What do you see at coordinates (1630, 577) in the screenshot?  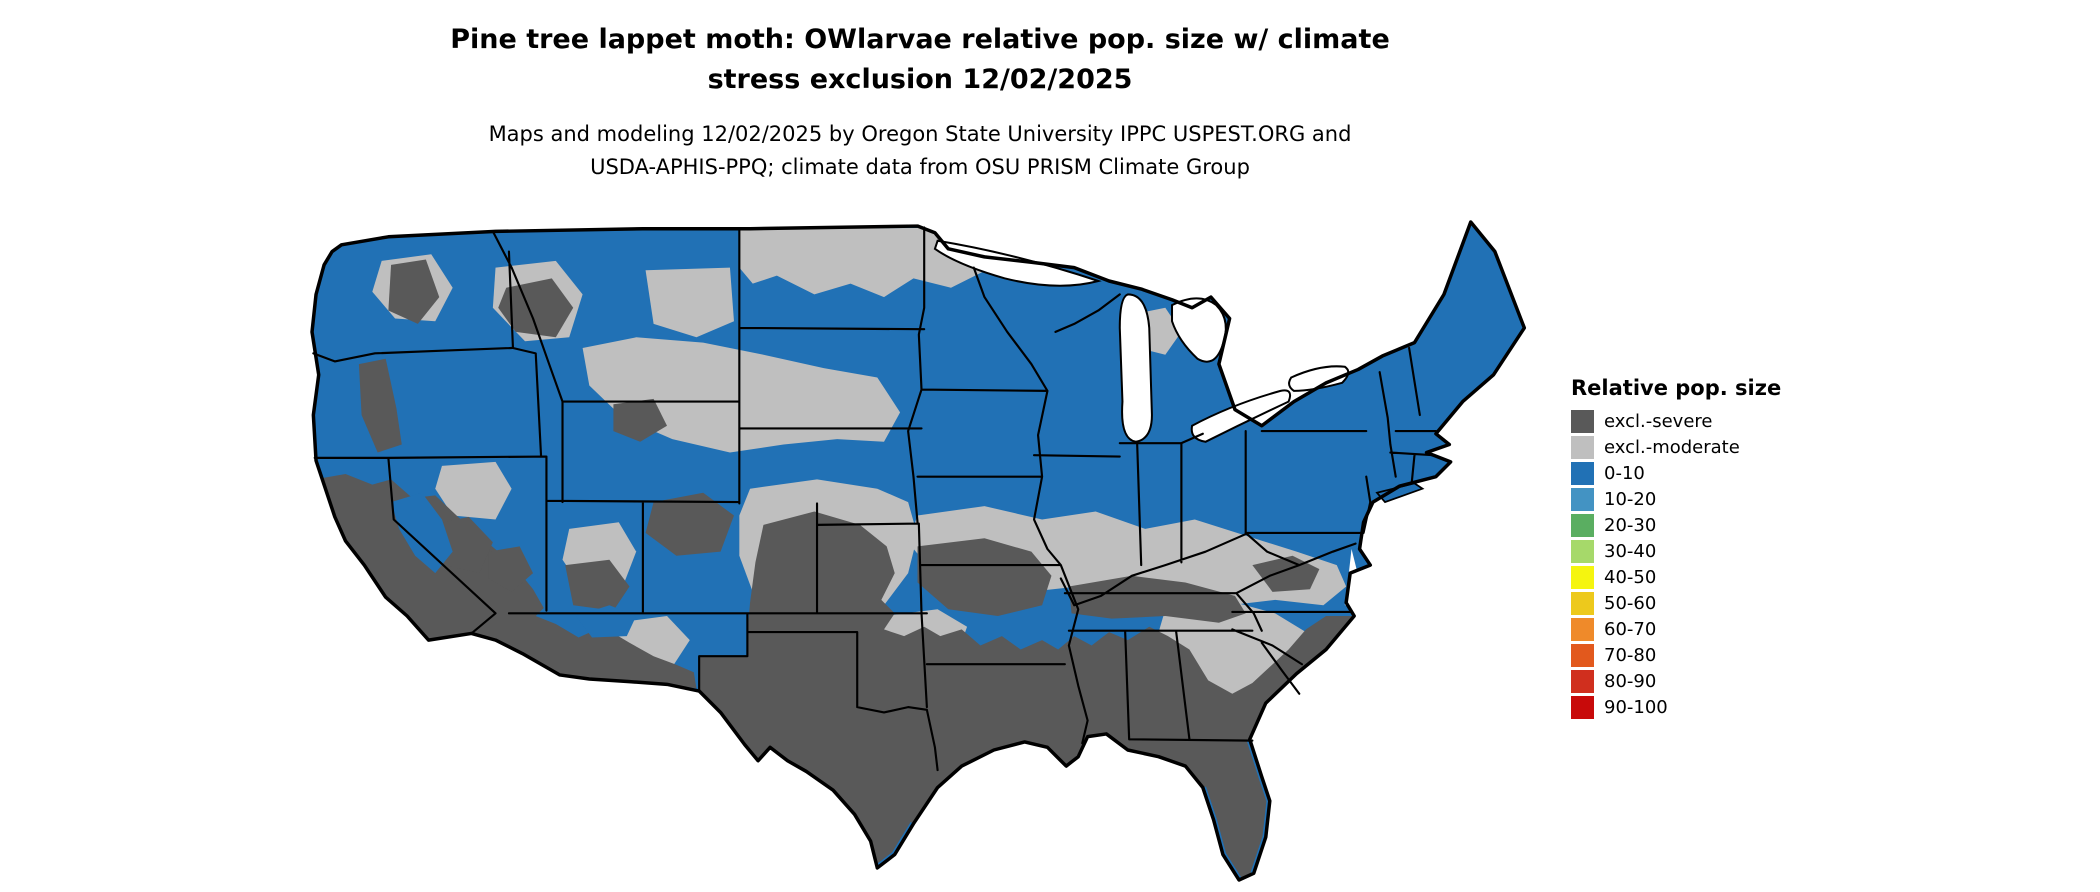 I see `legend-label: 40-50` at bounding box center [1630, 577].